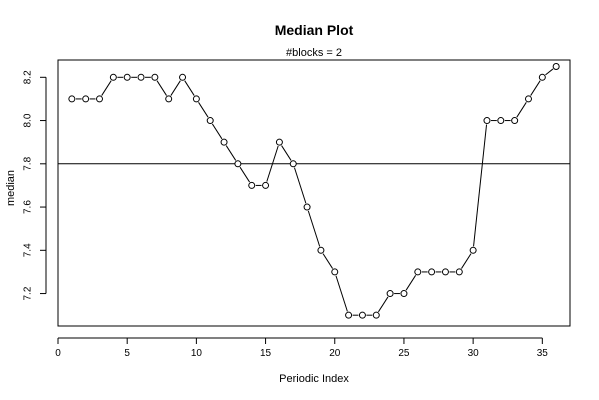 The image size is (599, 400). What do you see at coordinates (11, 188) in the screenshot?
I see `y-axis-label: median` at bounding box center [11, 188].